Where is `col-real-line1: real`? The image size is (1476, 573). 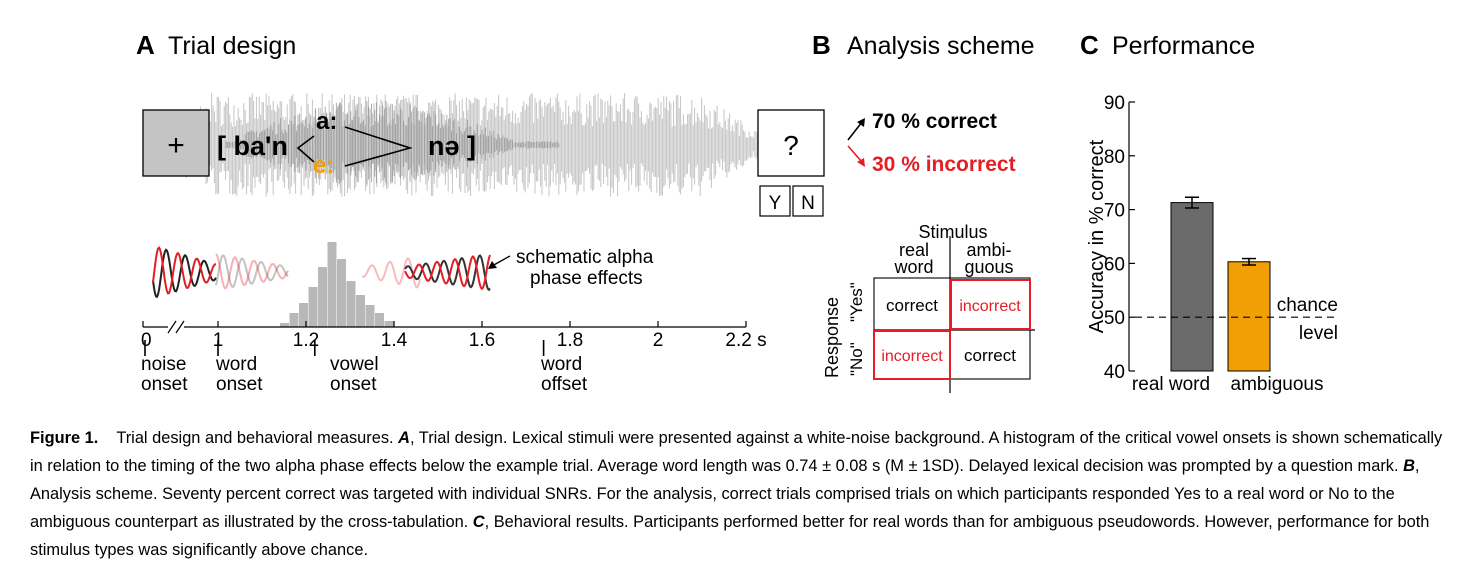
col-real-line1: real is located at coordinates (914, 250).